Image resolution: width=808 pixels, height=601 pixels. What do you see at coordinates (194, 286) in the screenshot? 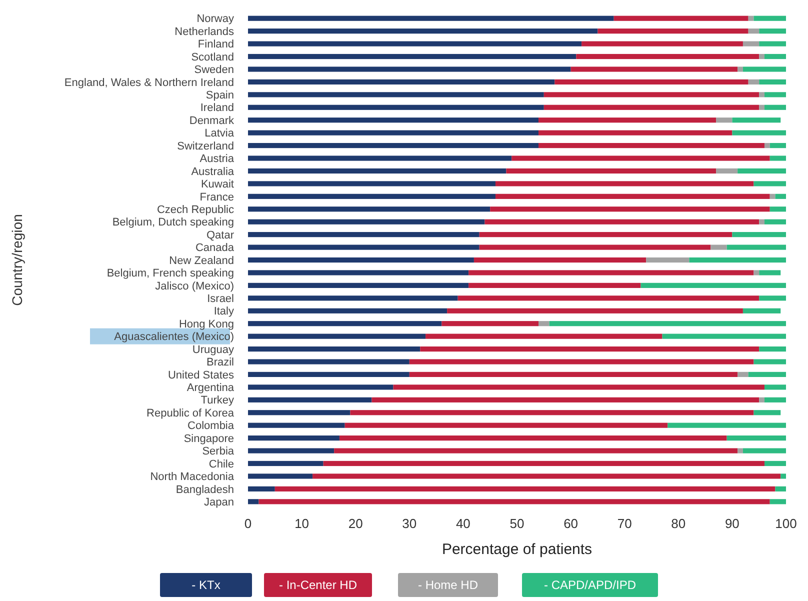
I see `y-tick-label: Jalisco (Mexico)` at bounding box center [194, 286].